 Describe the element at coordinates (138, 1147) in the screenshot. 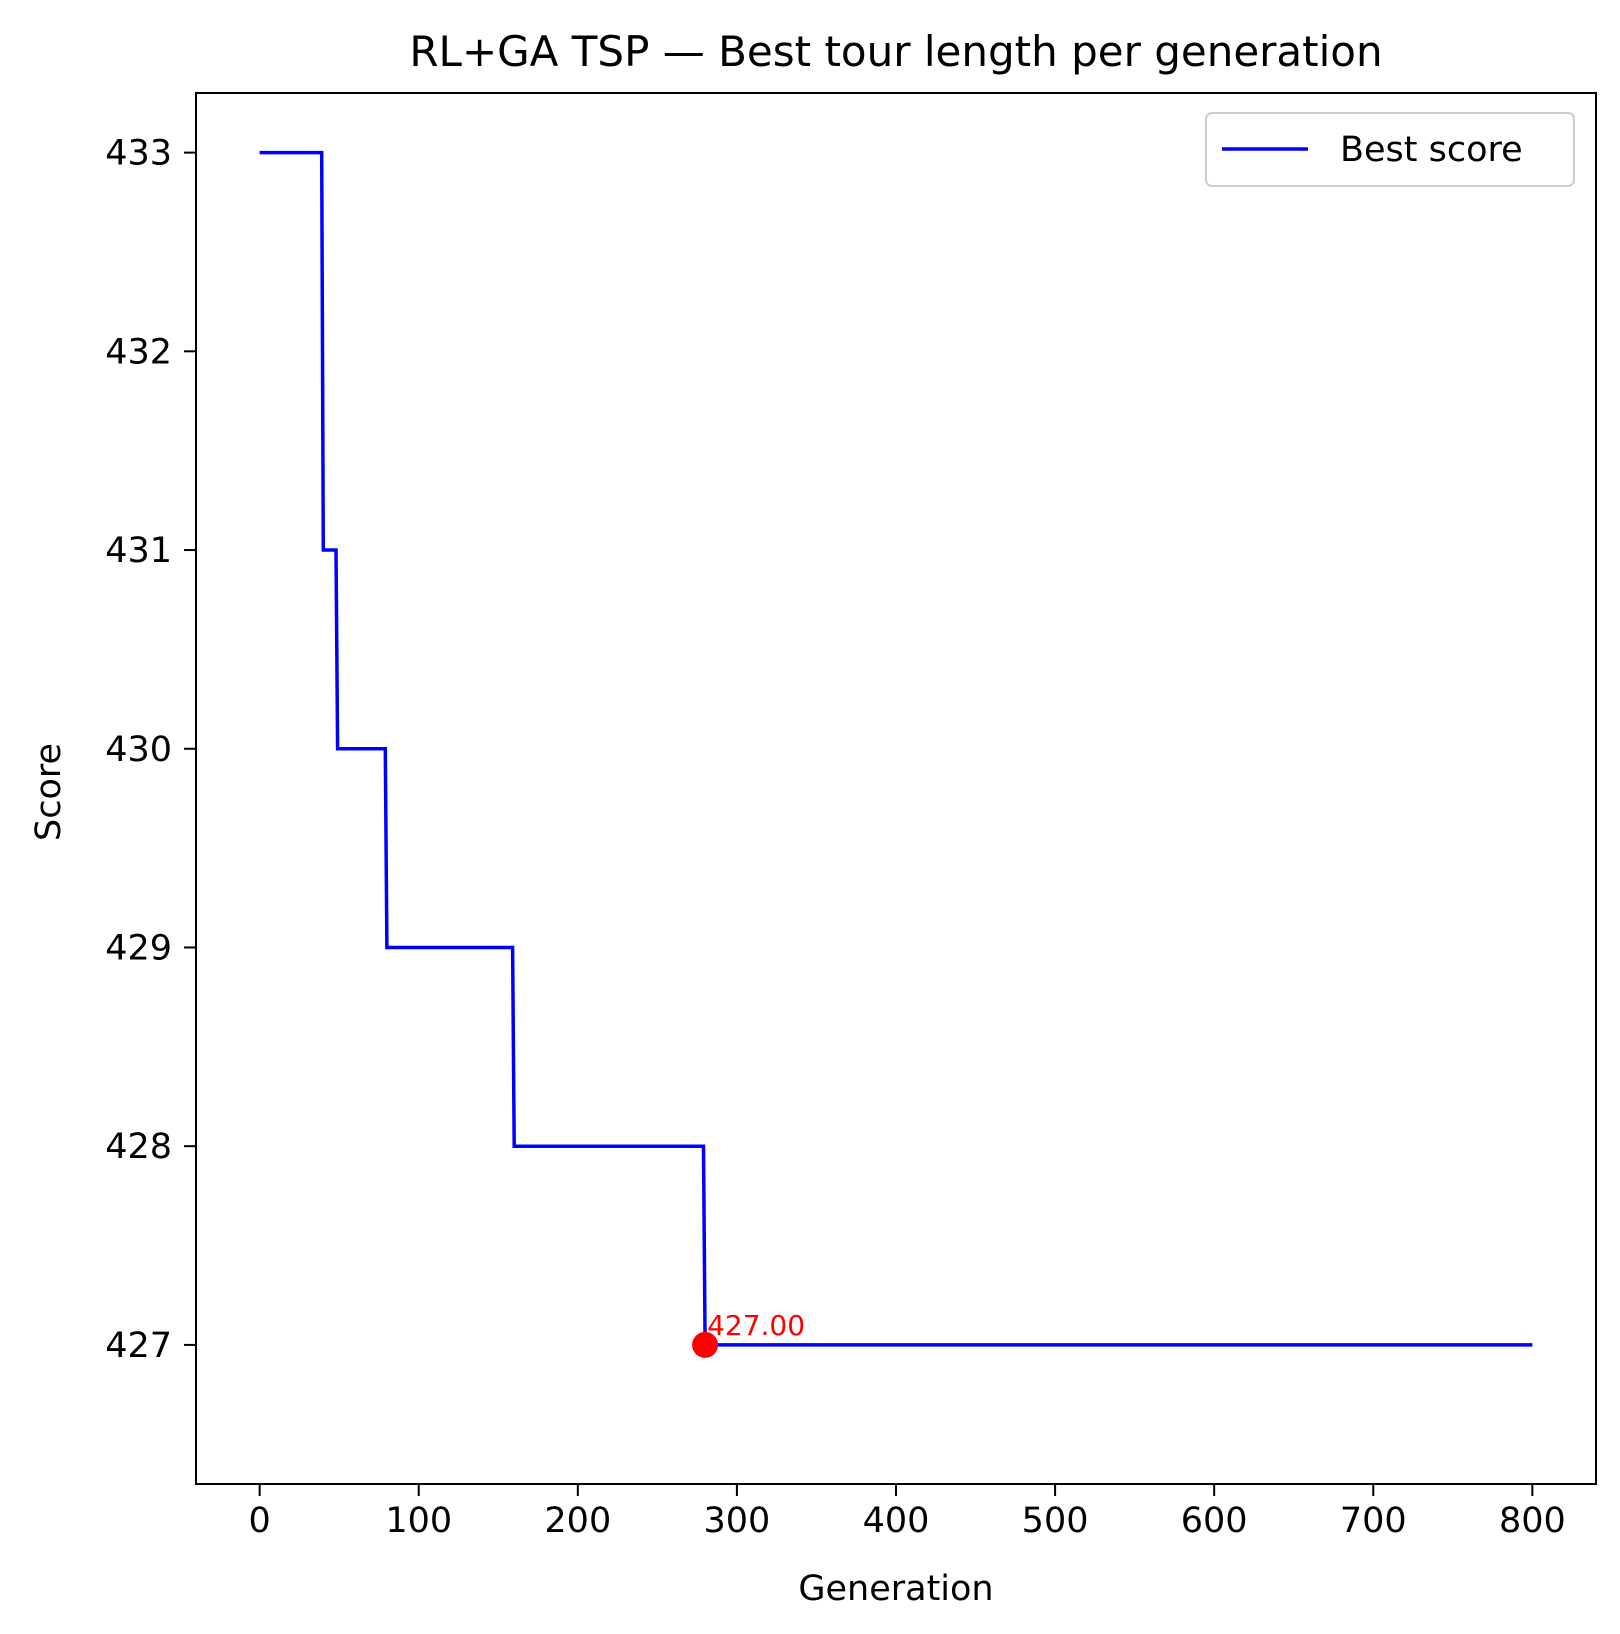

I see `y-tick-label: 428` at that location.